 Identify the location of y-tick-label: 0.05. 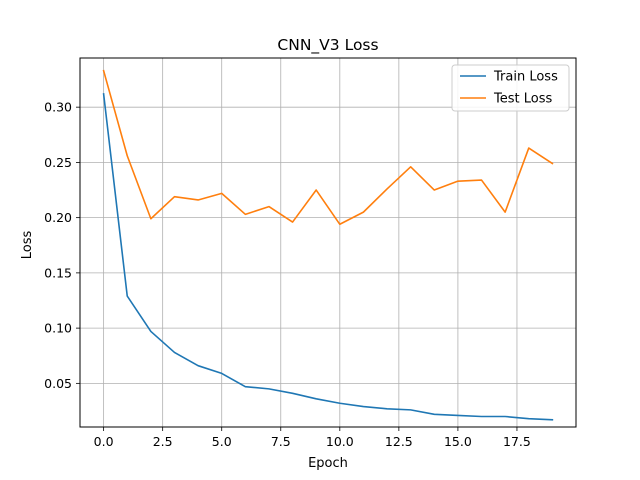
(58, 383).